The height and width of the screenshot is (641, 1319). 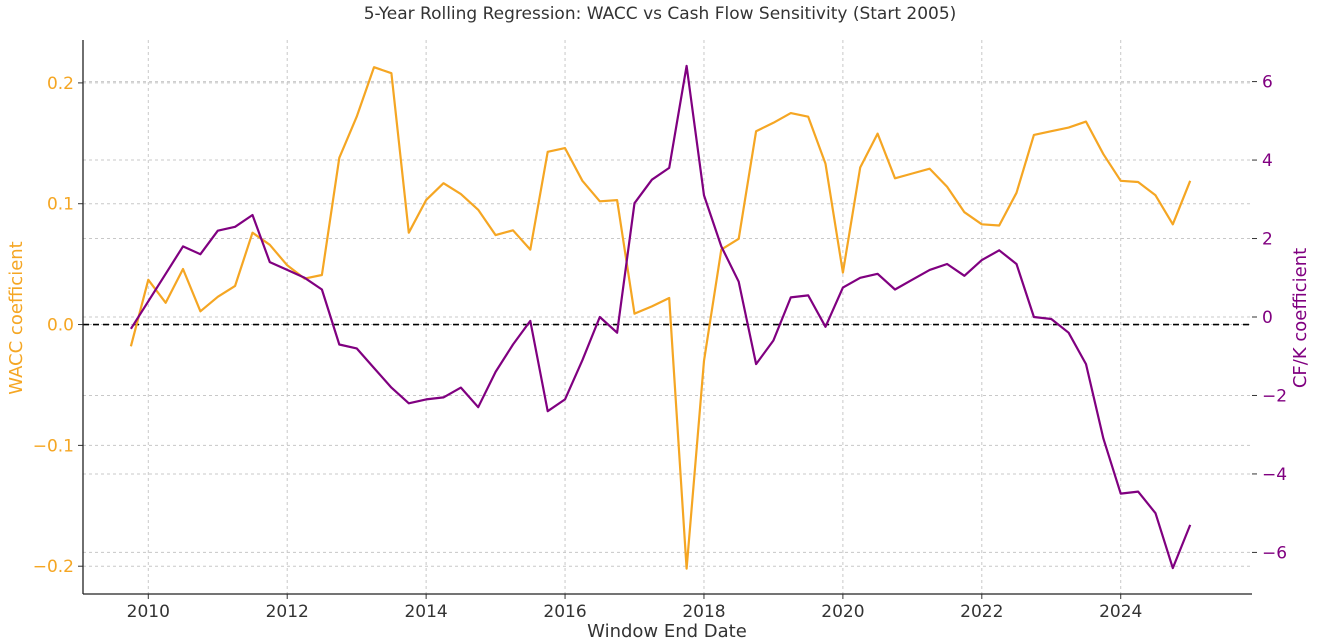 What do you see at coordinates (287, 612) in the screenshot?
I see `x-tick-label: 2012` at bounding box center [287, 612].